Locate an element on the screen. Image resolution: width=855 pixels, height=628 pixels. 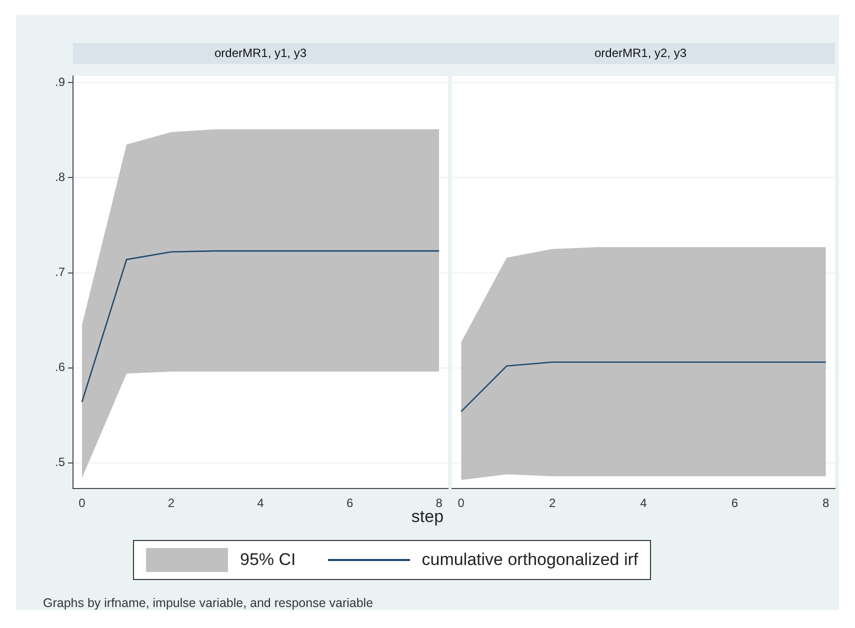
y-tick-label: .8 is located at coordinates (60, 177).